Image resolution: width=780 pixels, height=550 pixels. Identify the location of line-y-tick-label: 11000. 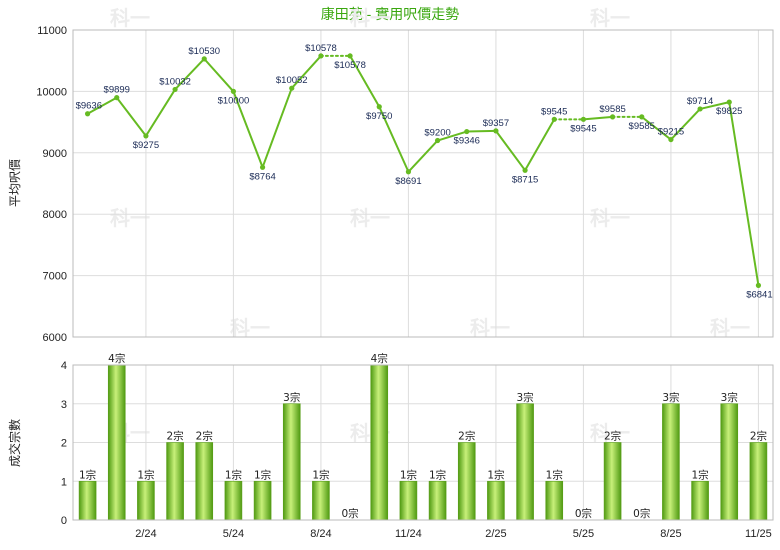
(52, 31).